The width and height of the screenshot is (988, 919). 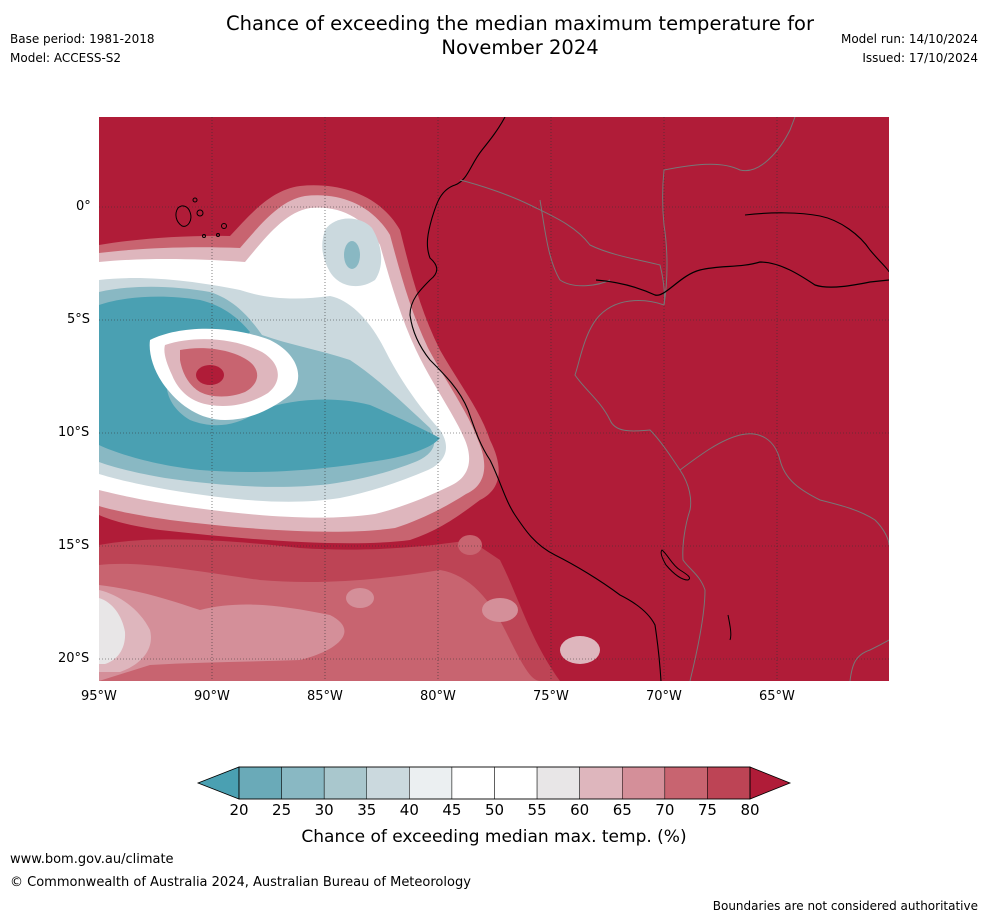 What do you see at coordinates (707, 810) in the screenshot?
I see `colorbar-tick-label: 75` at bounding box center [707, 810].